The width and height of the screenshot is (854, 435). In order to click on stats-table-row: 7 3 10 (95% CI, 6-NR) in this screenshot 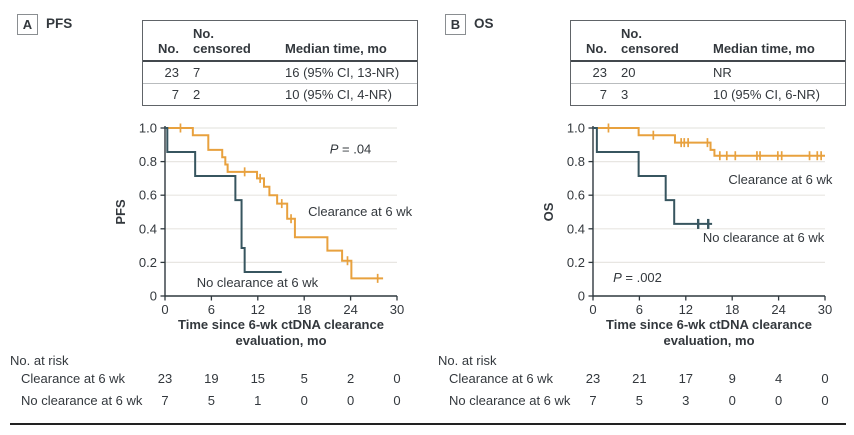, I will do `click(708, 94)`.